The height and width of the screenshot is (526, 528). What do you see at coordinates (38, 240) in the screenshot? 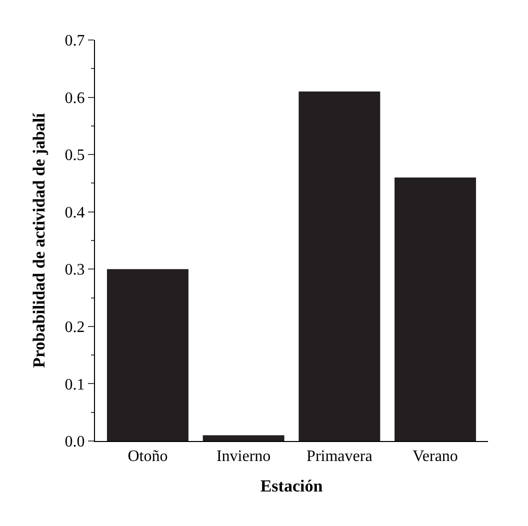
I see `y-axis-title: Probabilidad de actividad de jabalí` at bounding box center [38, 240].